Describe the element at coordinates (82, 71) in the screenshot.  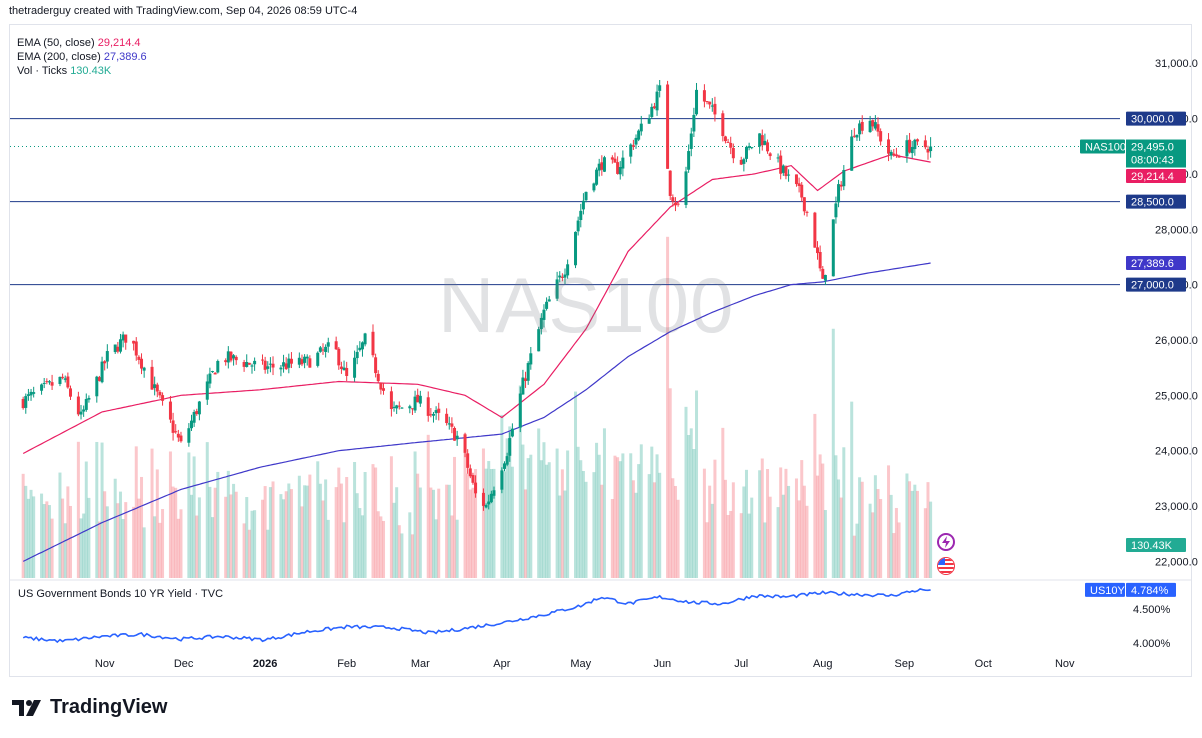
I see `legend-volume: Vol · Ticks 130.43K` at that location.